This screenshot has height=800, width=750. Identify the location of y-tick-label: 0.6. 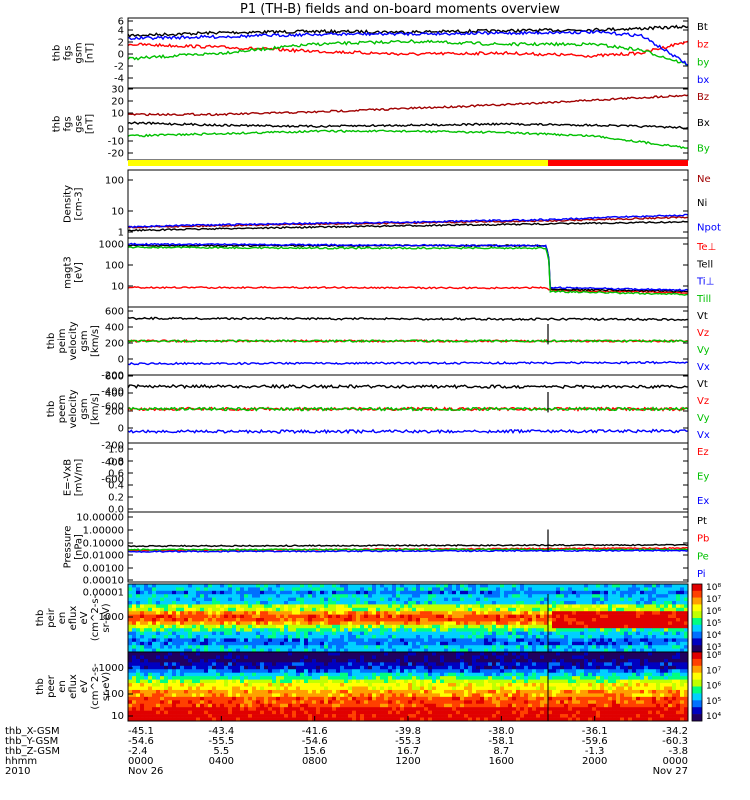
(116, 474).